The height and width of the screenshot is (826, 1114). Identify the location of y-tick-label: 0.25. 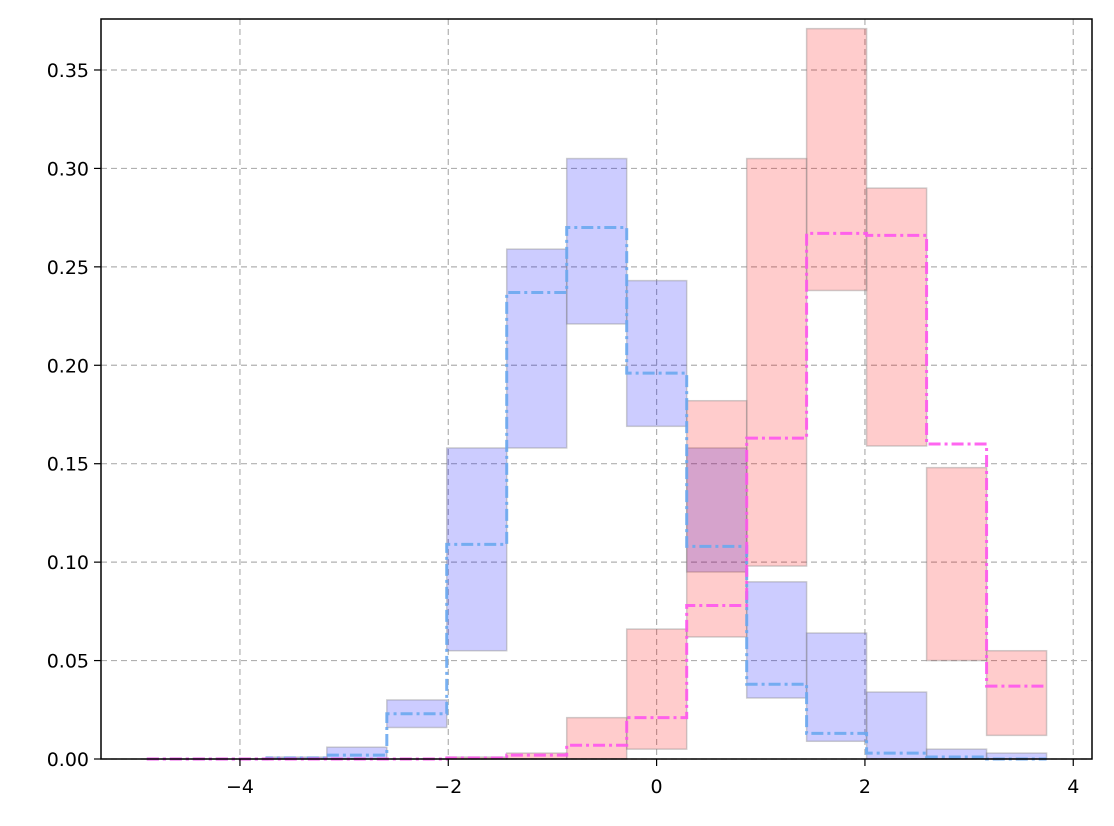
(68, 268).